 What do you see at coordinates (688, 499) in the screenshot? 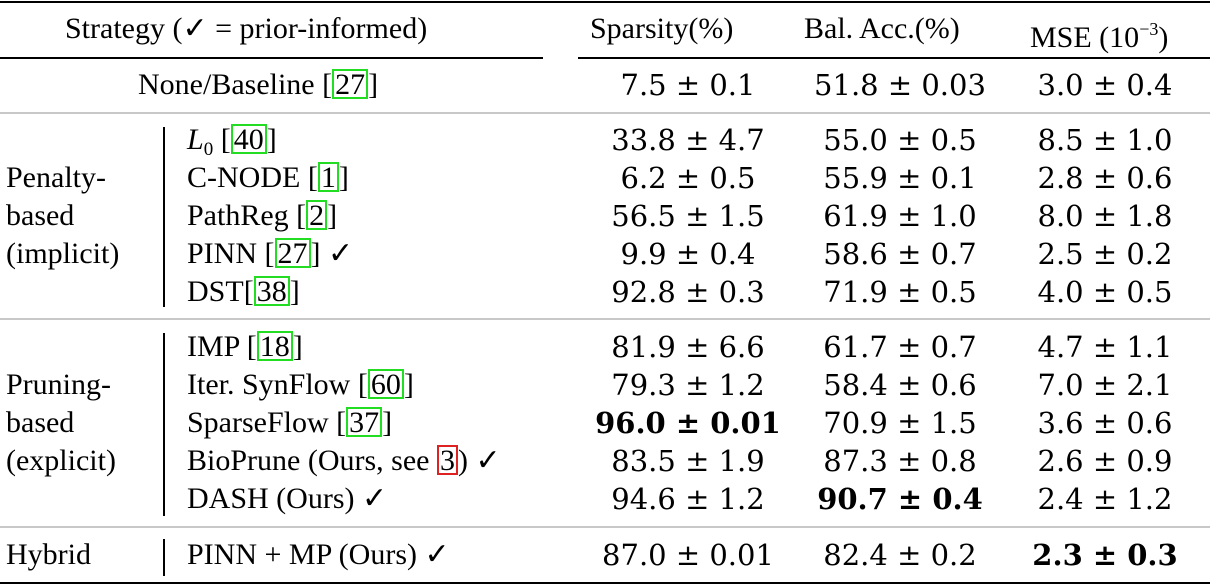
I see `cell-sparsity: 94.6 ± 1.2` at bounding box center [688, 499].